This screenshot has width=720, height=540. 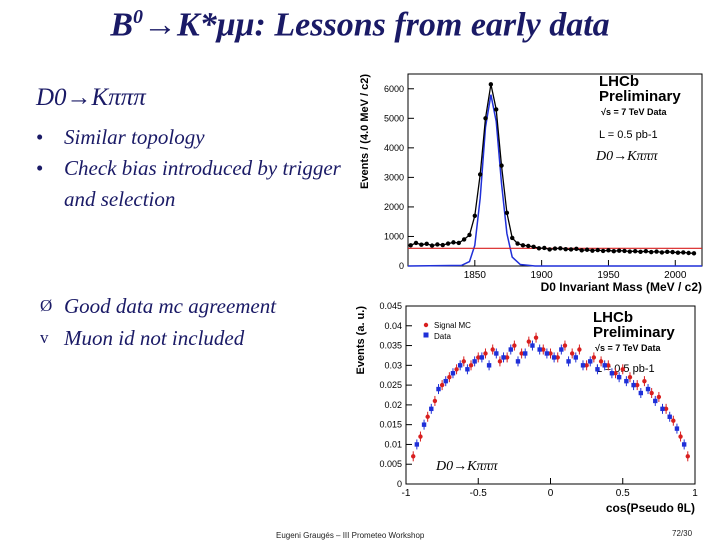 What do you see at coordinates (394, 148) in the screenshot?
I see `y-tick-label: 4000` at bounding box center [394, 148].